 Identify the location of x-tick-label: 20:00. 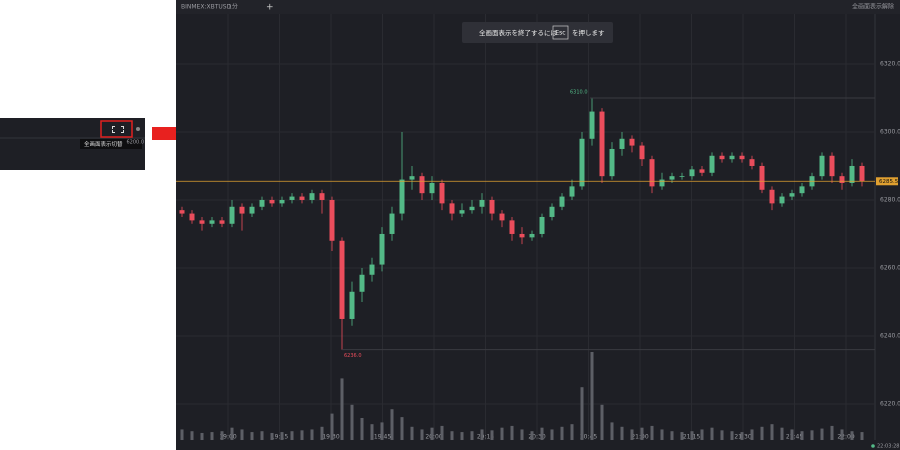
(433, 437).